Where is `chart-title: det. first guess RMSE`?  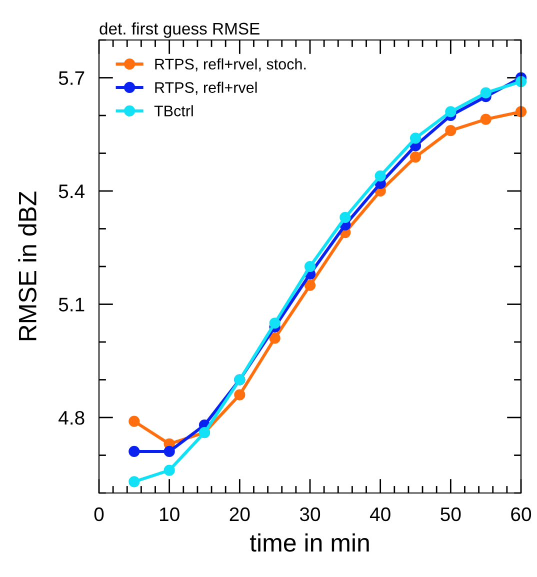
chart-title: det. first guess RMSE is located at coordinates (180, 30).